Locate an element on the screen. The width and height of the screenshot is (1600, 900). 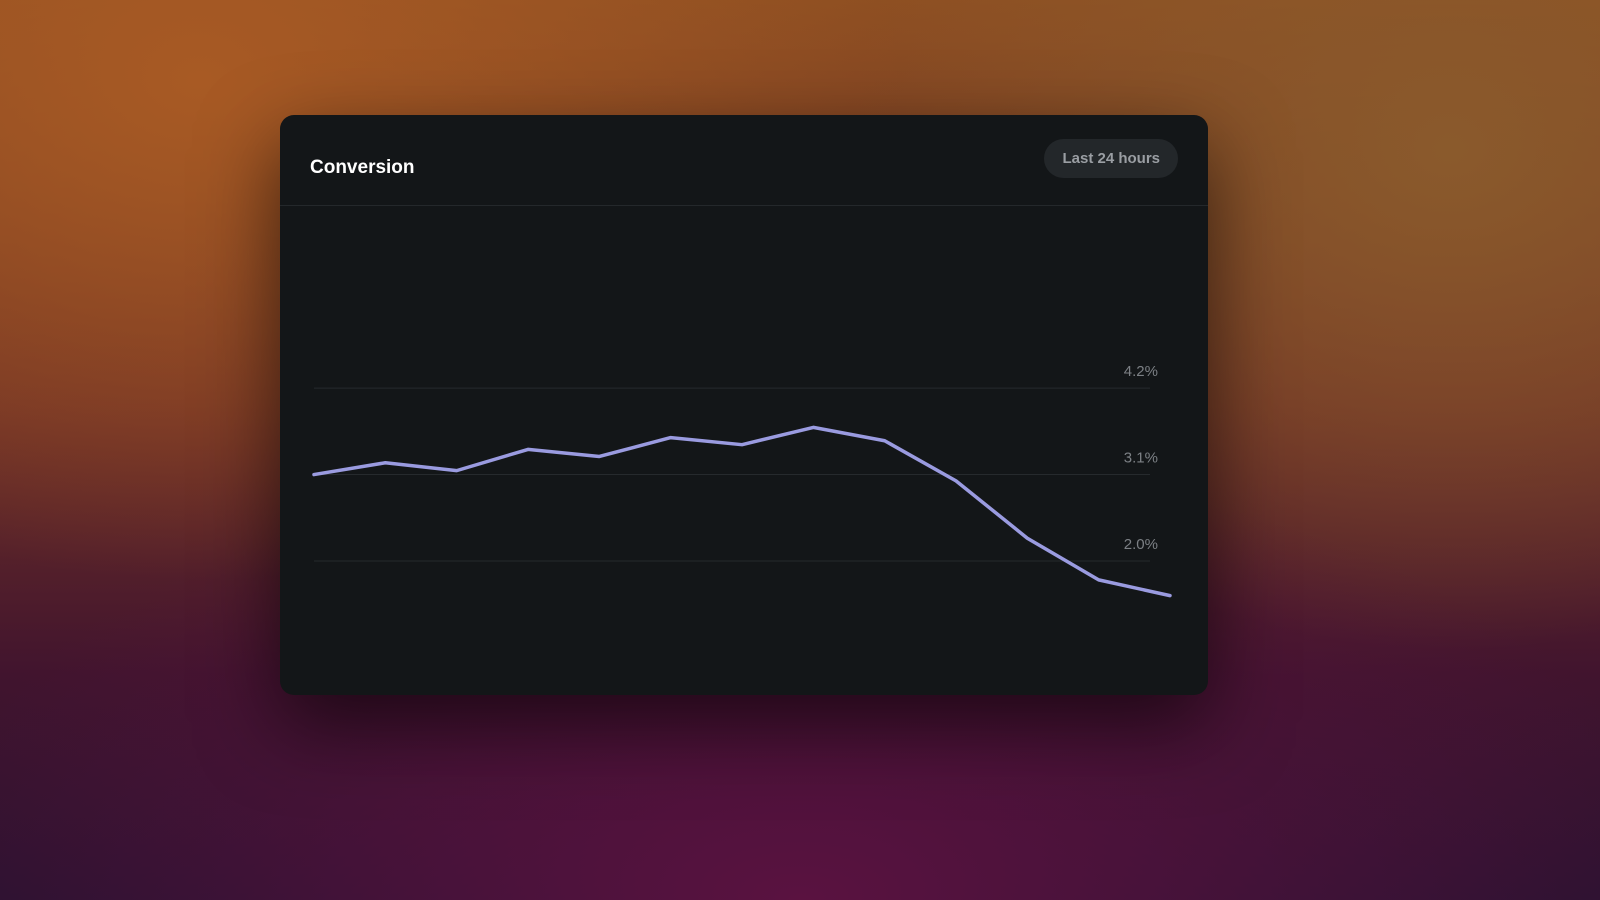
y-tick-label: 4.2% is located at coordinates (1141, 371).